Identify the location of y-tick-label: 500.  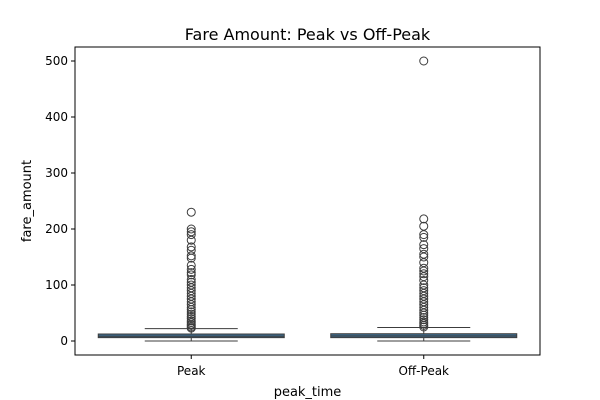
(56, 61).